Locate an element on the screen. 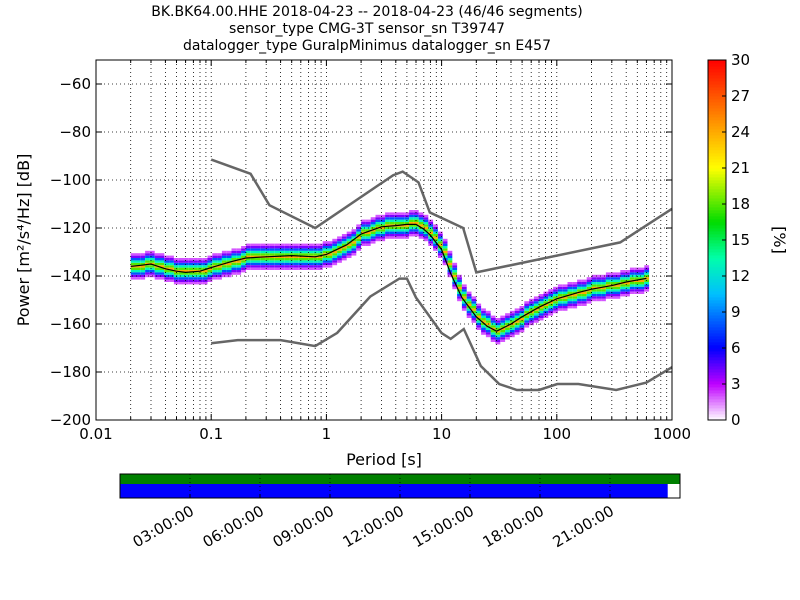 The image size is (800, 600). time-tick-label: 09:00:00 is located at coordinates (303, 526).